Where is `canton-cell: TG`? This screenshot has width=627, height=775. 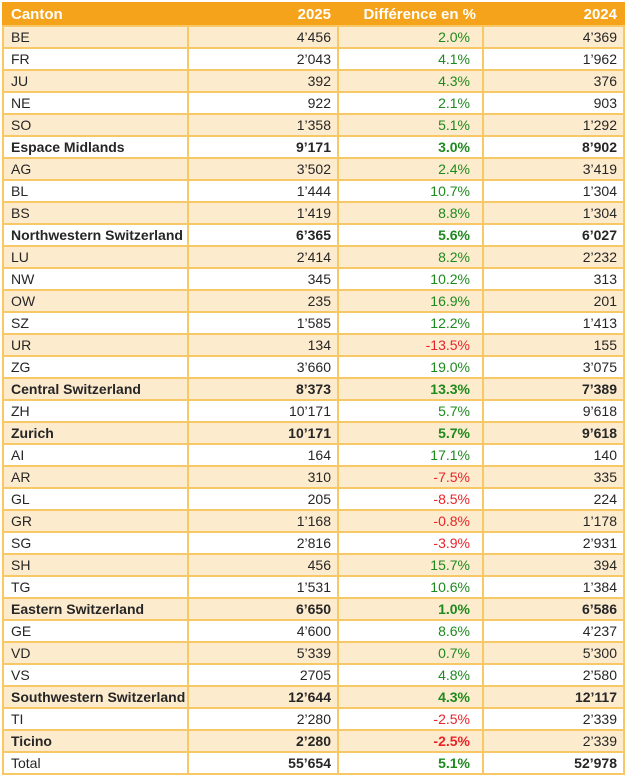 canton-cell: TG is located at coordinates (95, 587).